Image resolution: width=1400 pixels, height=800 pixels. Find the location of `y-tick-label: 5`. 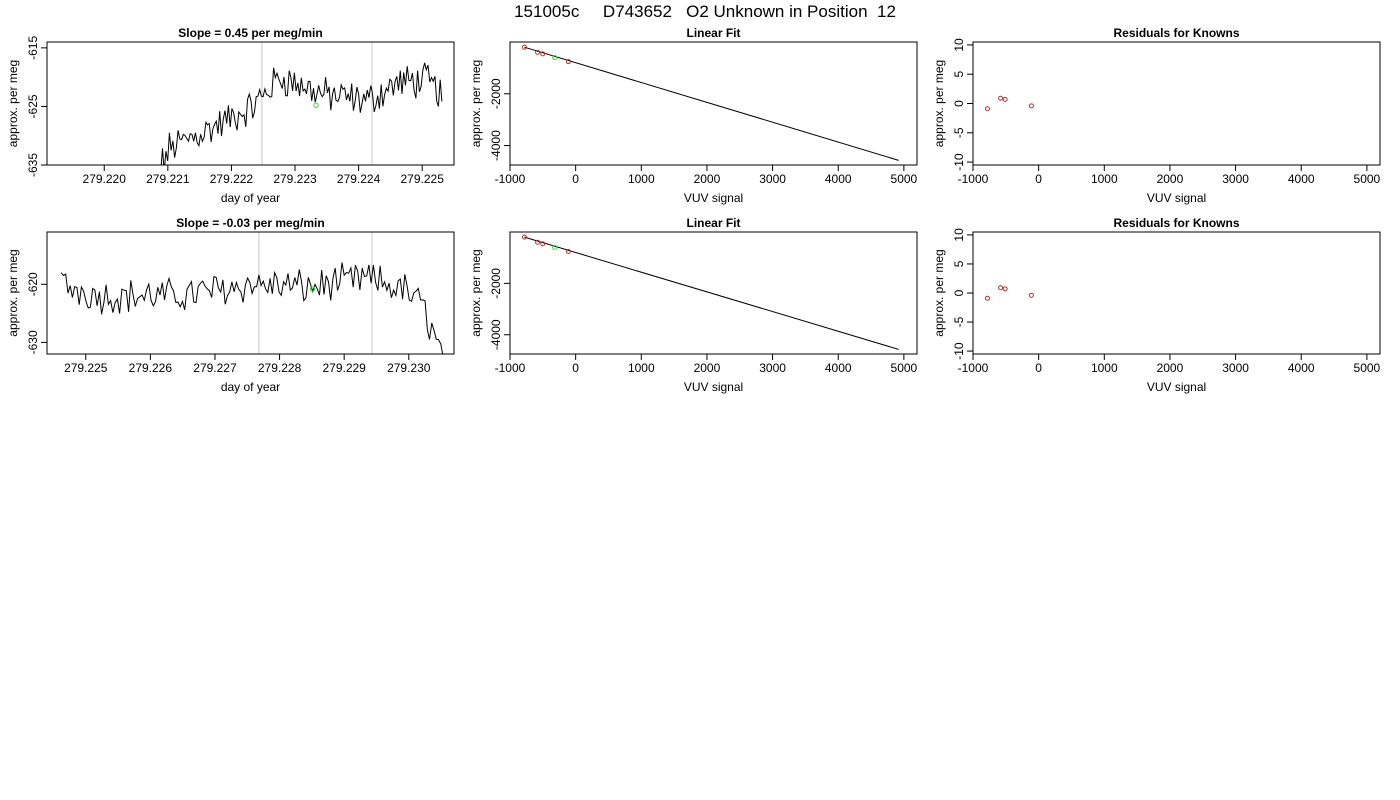

y-tick-label: 5 is located at coordinates (959, 74).